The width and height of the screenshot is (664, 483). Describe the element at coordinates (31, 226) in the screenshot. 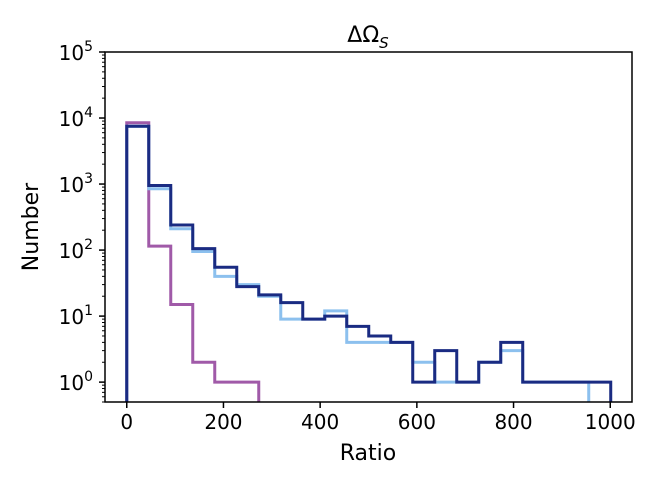

I see `y-axis-title: Number` at that location.